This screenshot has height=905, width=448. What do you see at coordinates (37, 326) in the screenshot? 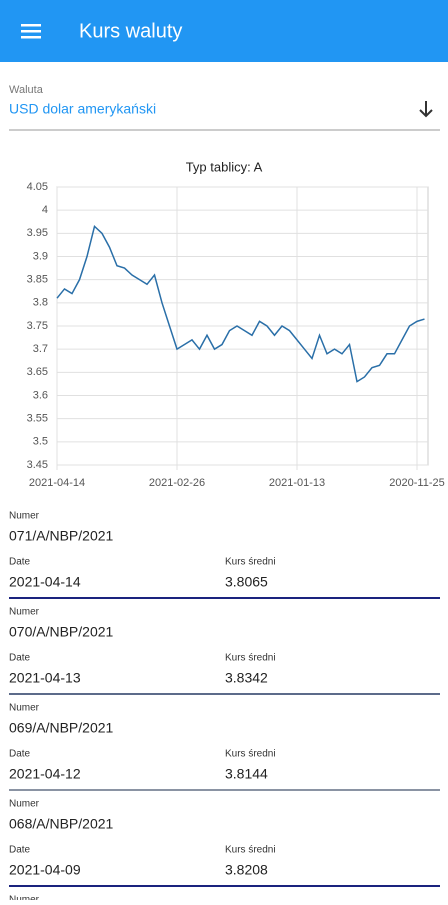
I see `y-tick-label: 3.75` at bounding box center [37, 326].